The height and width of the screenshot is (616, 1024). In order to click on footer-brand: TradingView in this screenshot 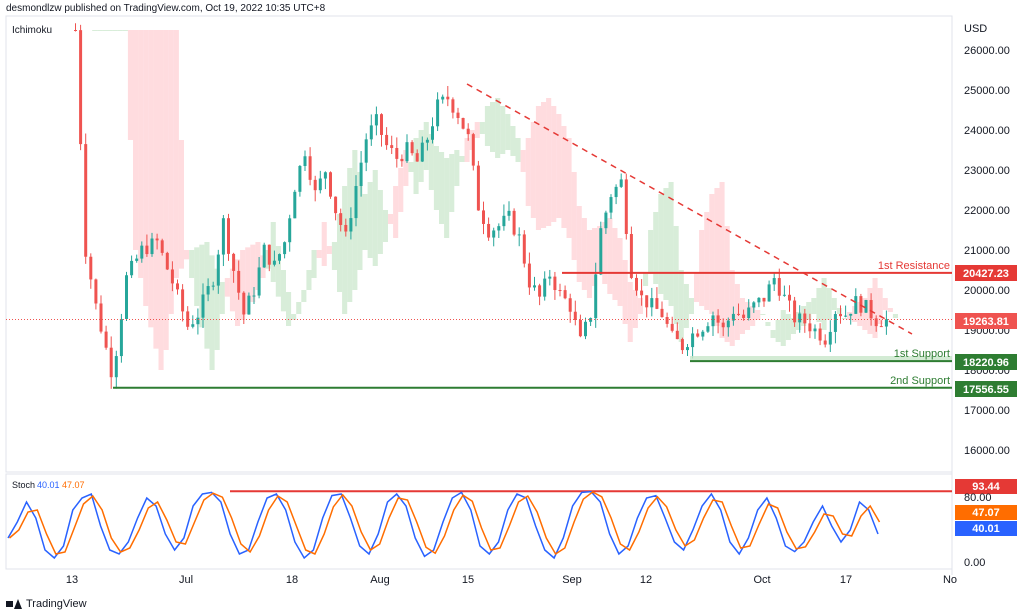, I will do `click(46, 604)`.